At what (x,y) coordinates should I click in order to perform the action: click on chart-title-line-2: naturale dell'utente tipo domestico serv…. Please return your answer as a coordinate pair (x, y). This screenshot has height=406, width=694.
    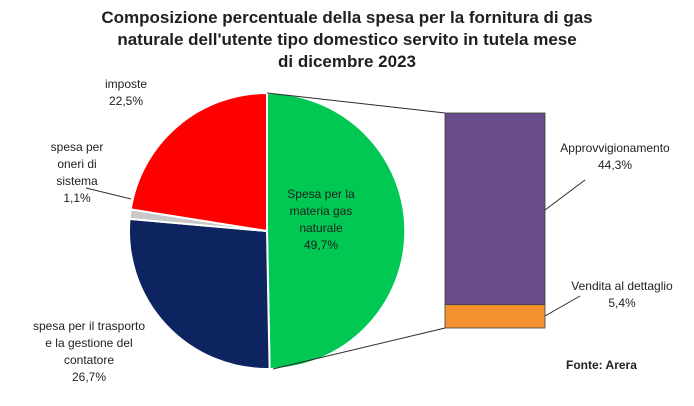
    Looking at the image, I should click on (347, 39).